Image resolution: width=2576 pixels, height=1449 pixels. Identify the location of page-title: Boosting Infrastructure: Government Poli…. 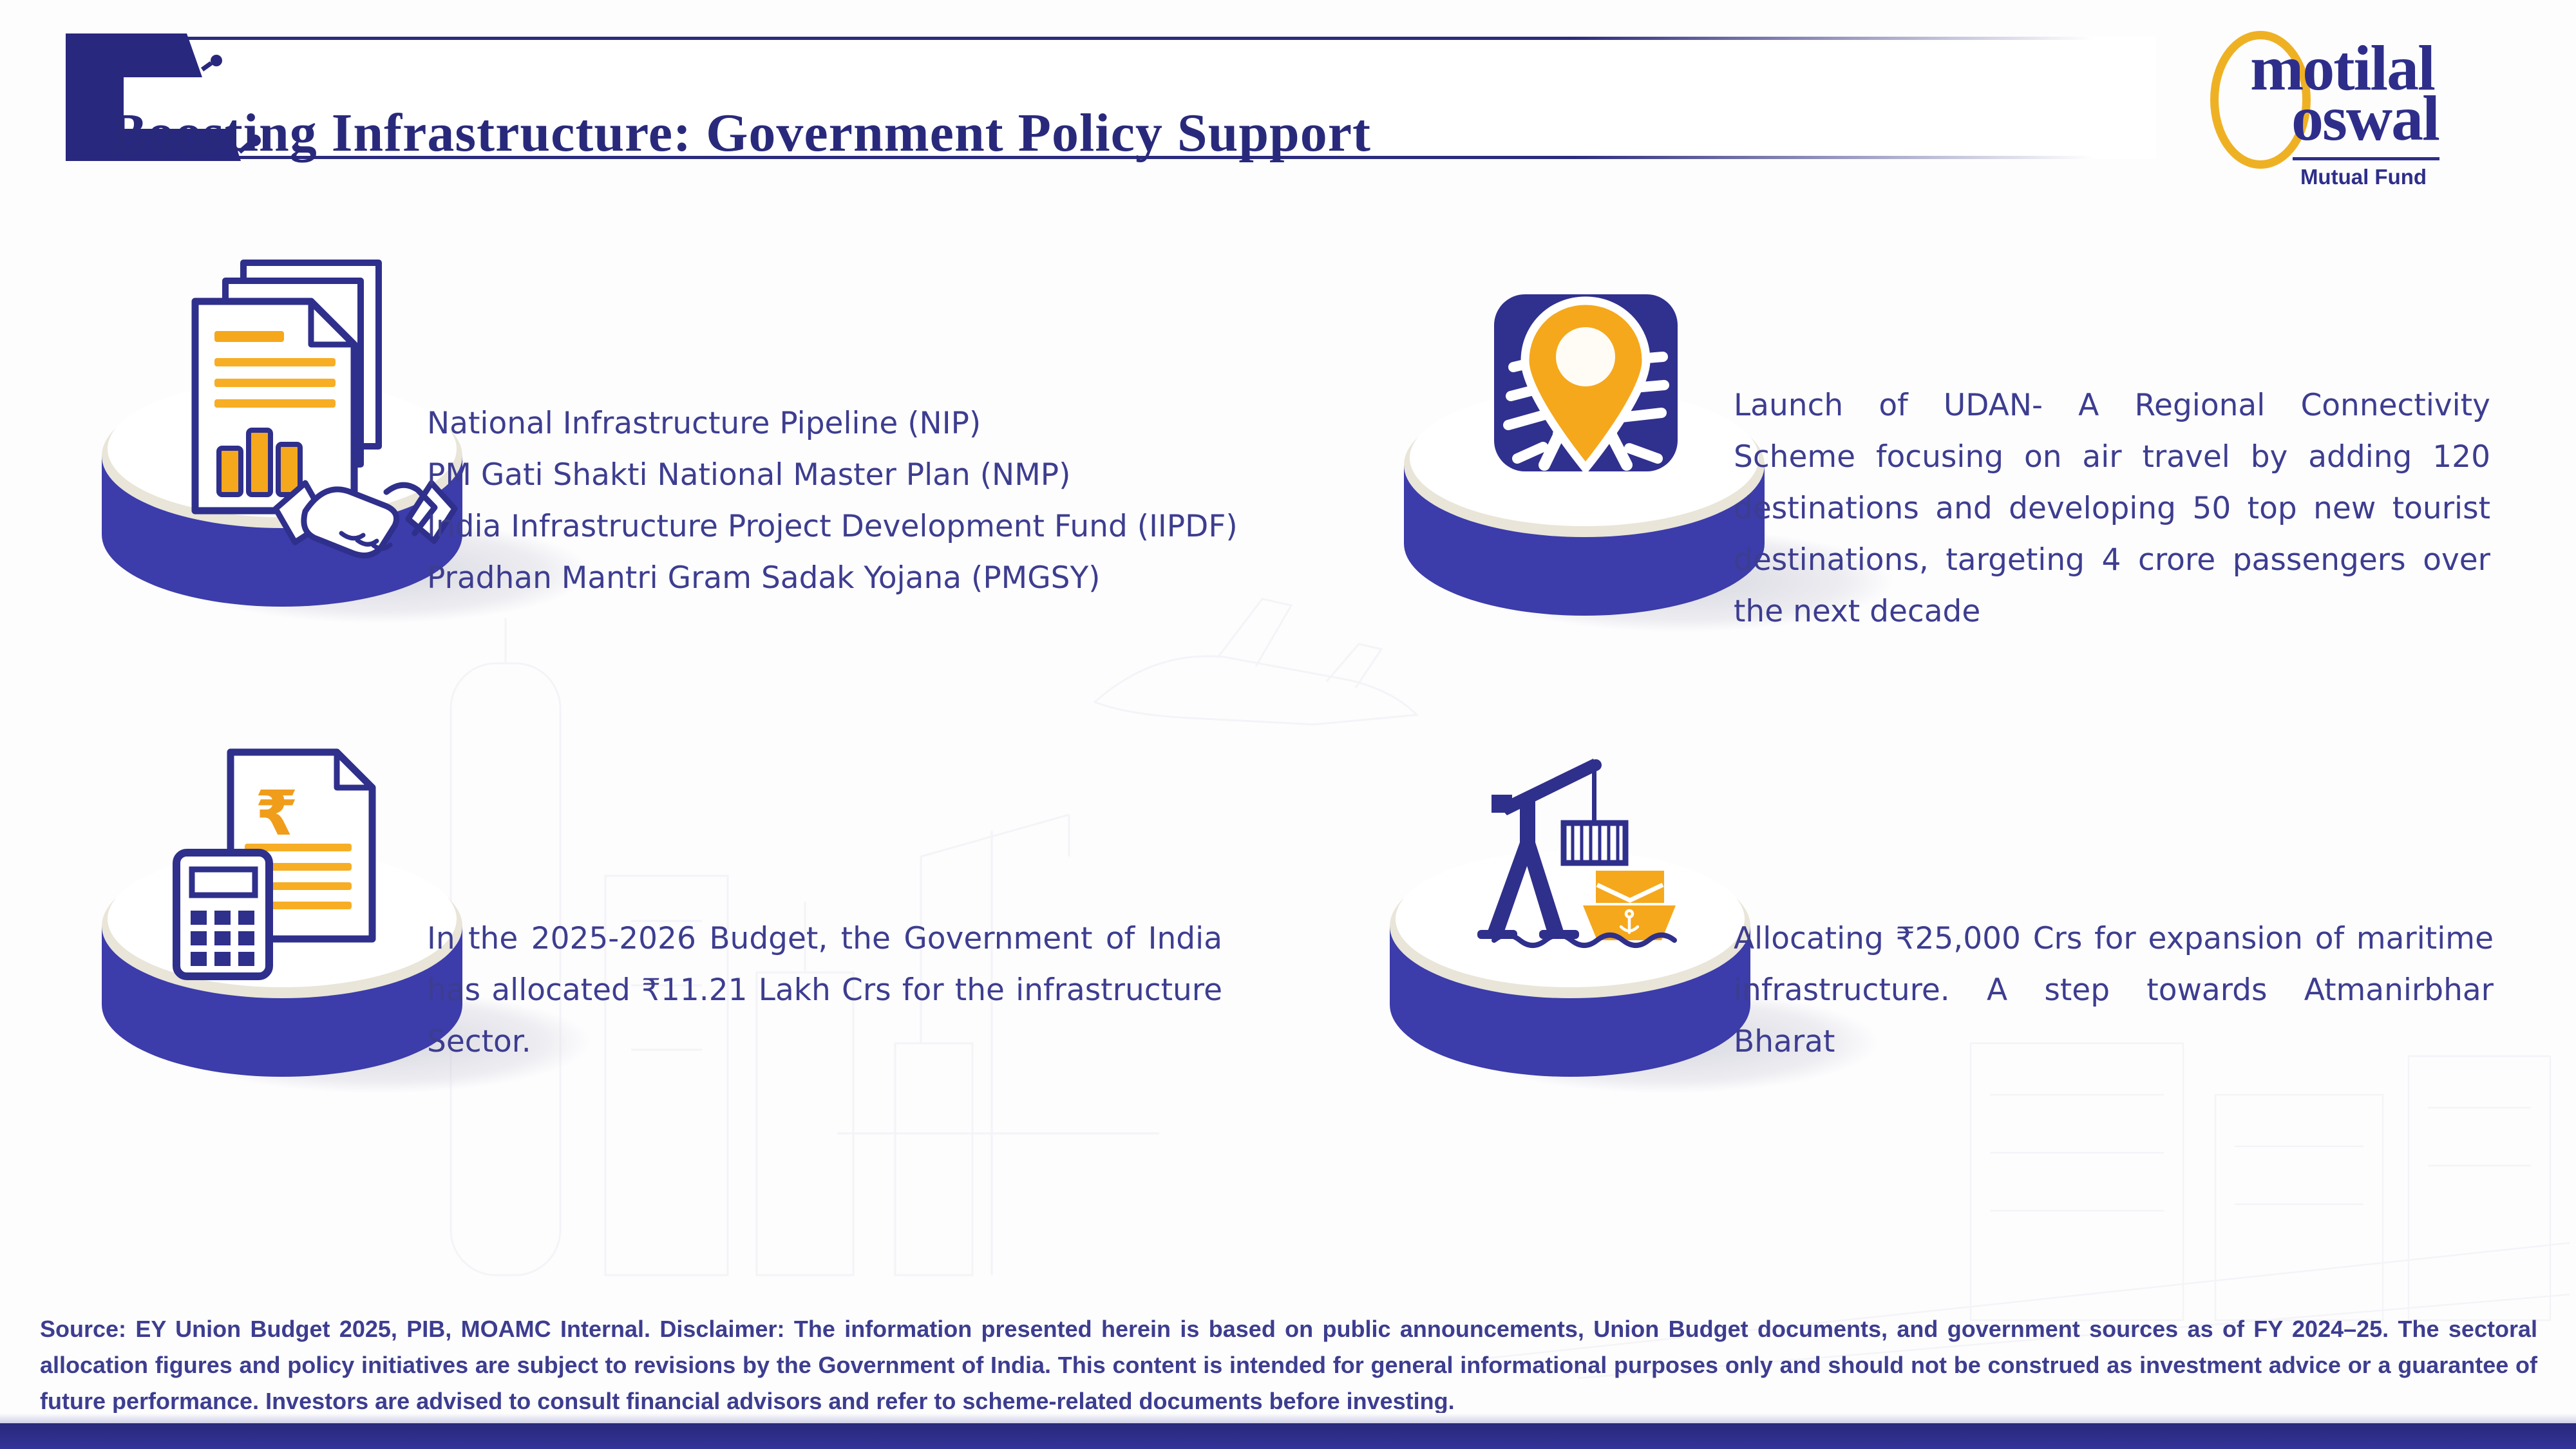
(742, 133).